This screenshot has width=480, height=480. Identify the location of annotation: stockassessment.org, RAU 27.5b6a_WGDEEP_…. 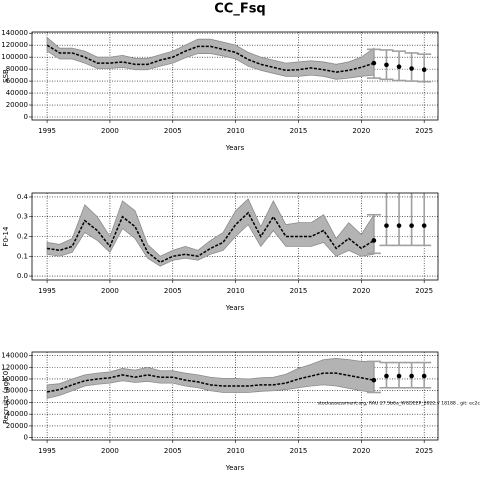
(399, 404).